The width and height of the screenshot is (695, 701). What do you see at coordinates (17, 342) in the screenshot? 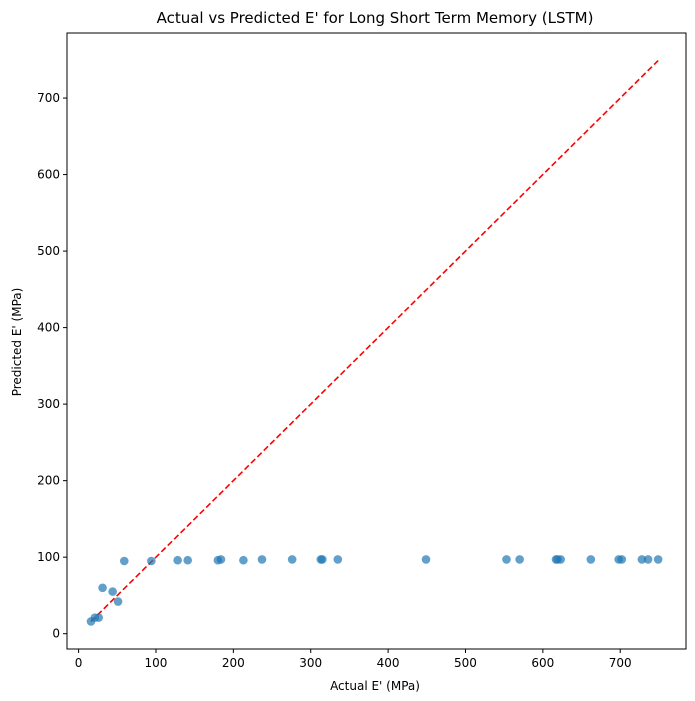
I see `y-axis-label: Predicted E' (MPa)` at bounding box center [17, 342].